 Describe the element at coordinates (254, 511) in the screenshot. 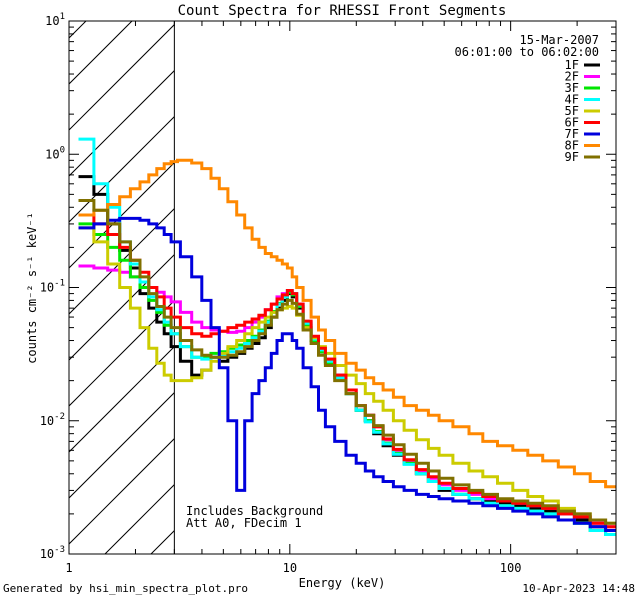

I see `annotation-background: Includes Background` at that location.